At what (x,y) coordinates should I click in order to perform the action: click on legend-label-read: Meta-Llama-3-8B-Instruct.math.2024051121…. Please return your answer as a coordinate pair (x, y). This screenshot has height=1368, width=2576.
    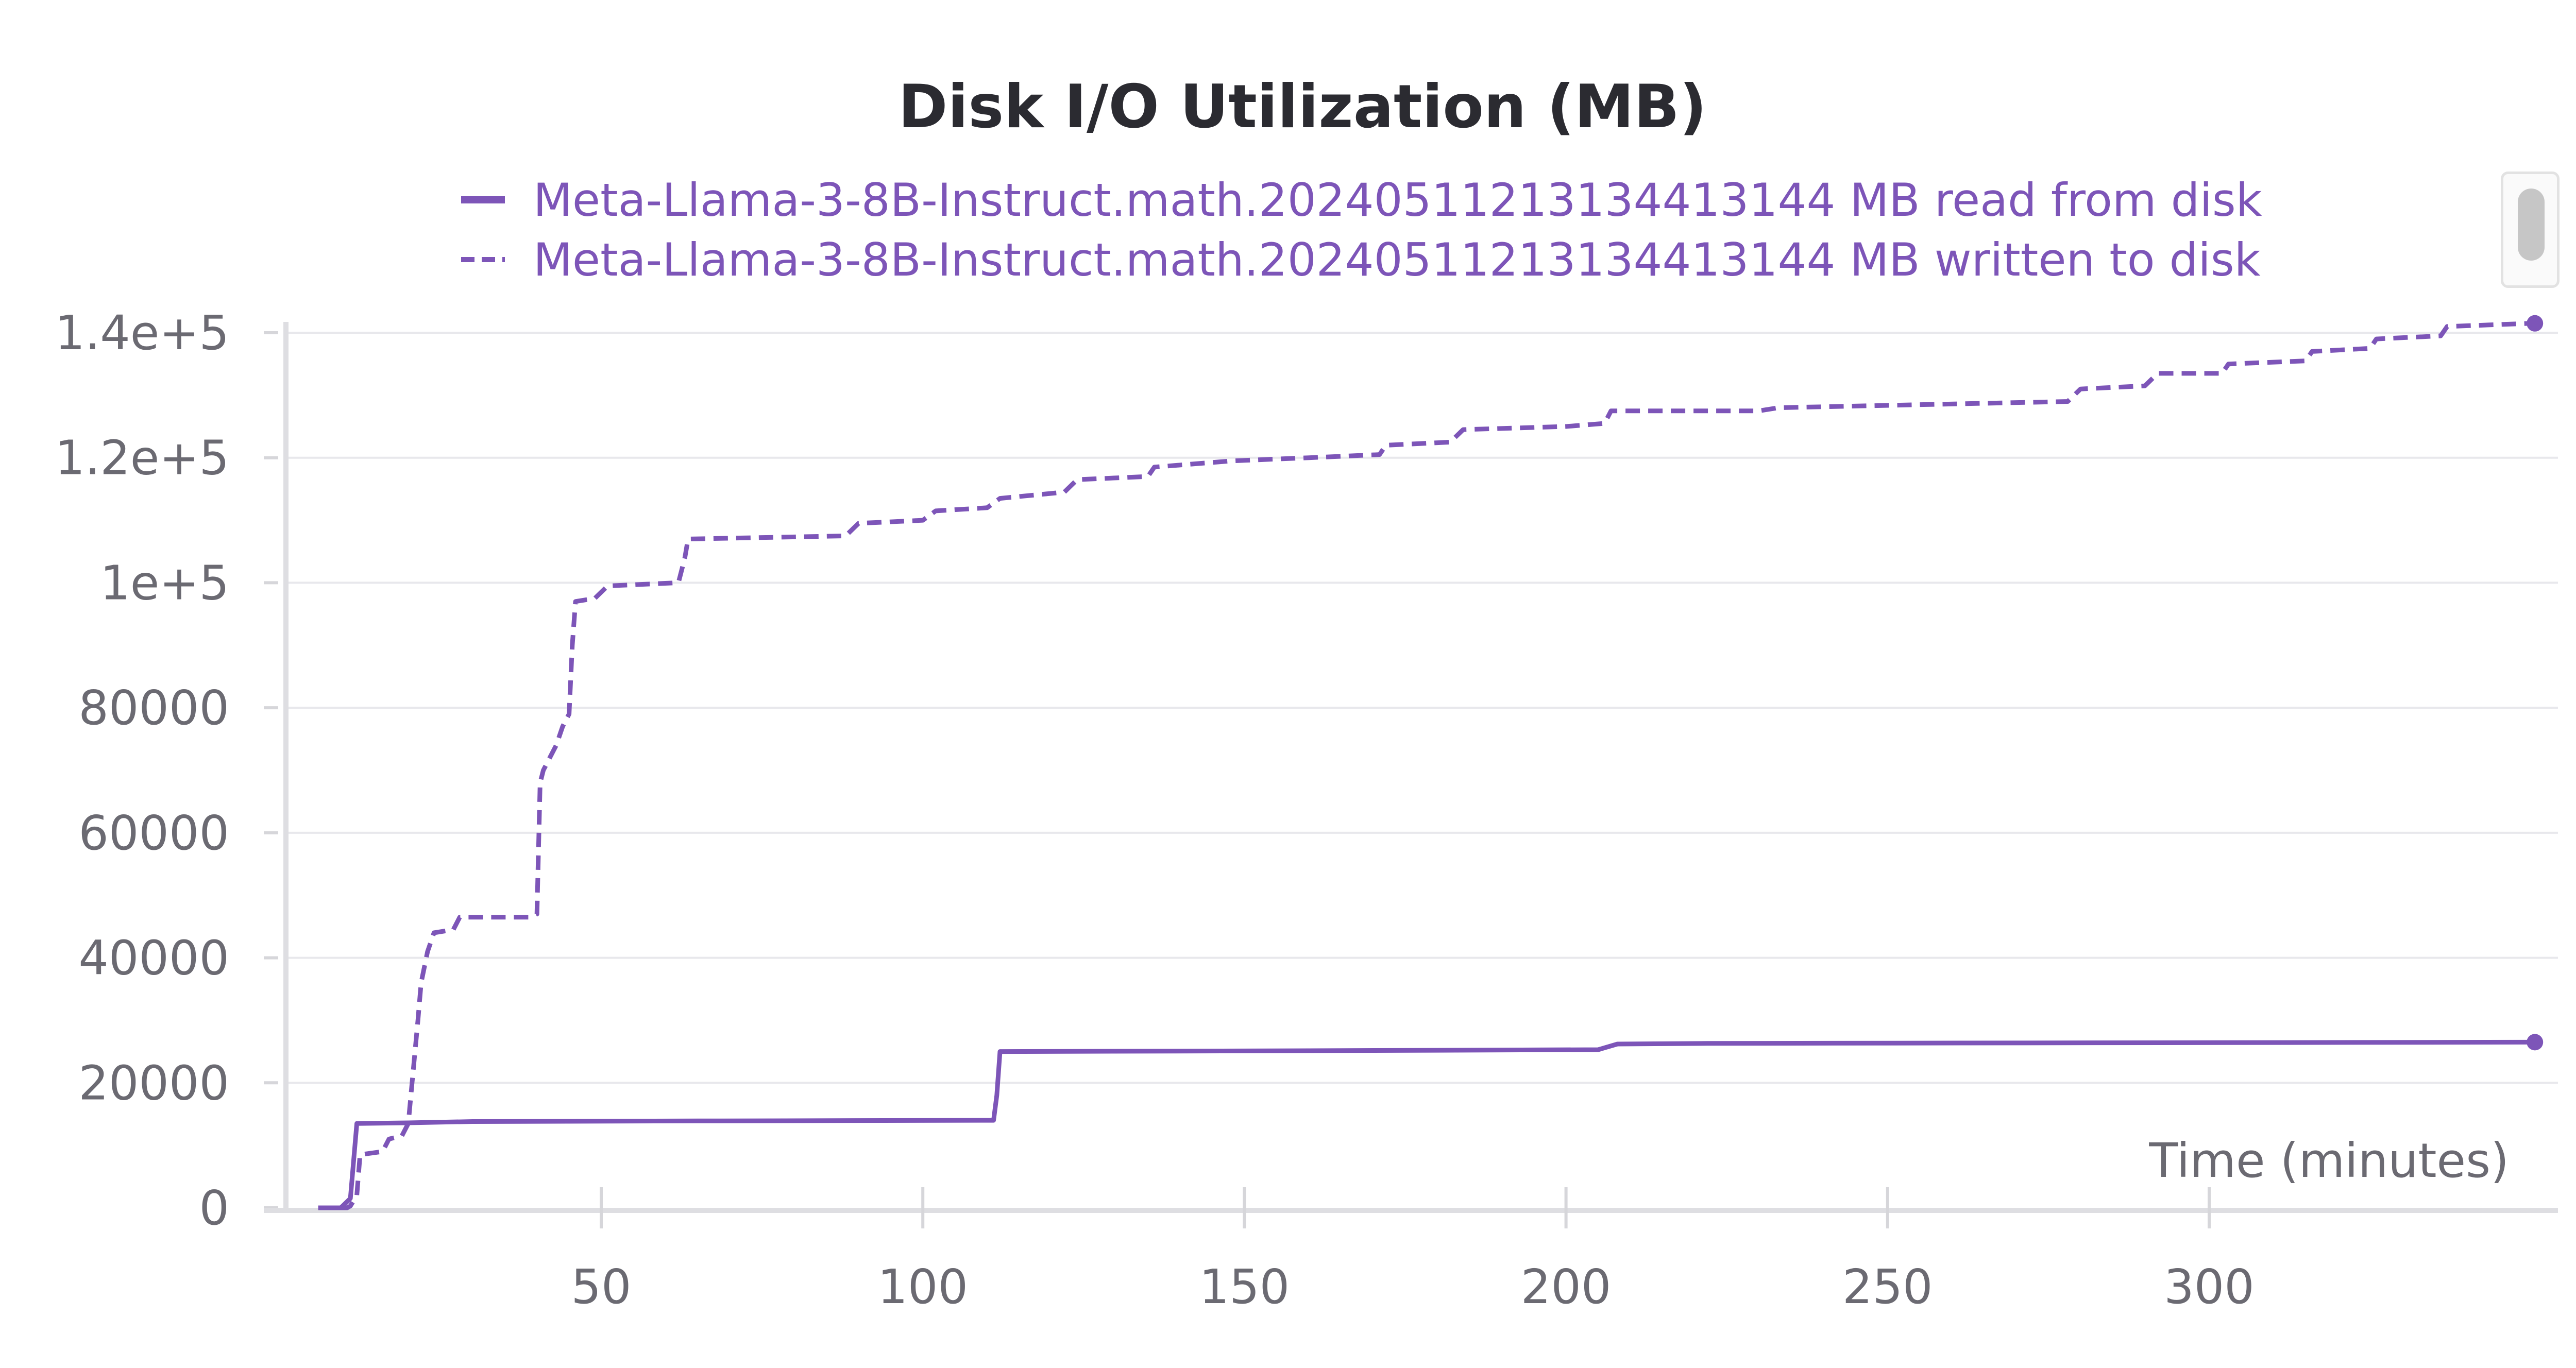
    Looking at the image, I should click on (1397, 200).